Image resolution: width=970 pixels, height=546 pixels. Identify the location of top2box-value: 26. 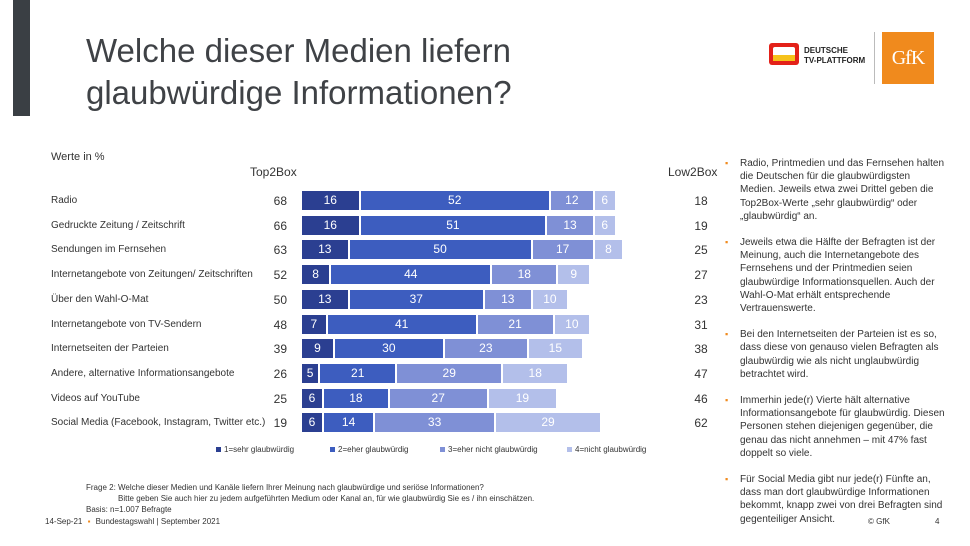
(280, 373).